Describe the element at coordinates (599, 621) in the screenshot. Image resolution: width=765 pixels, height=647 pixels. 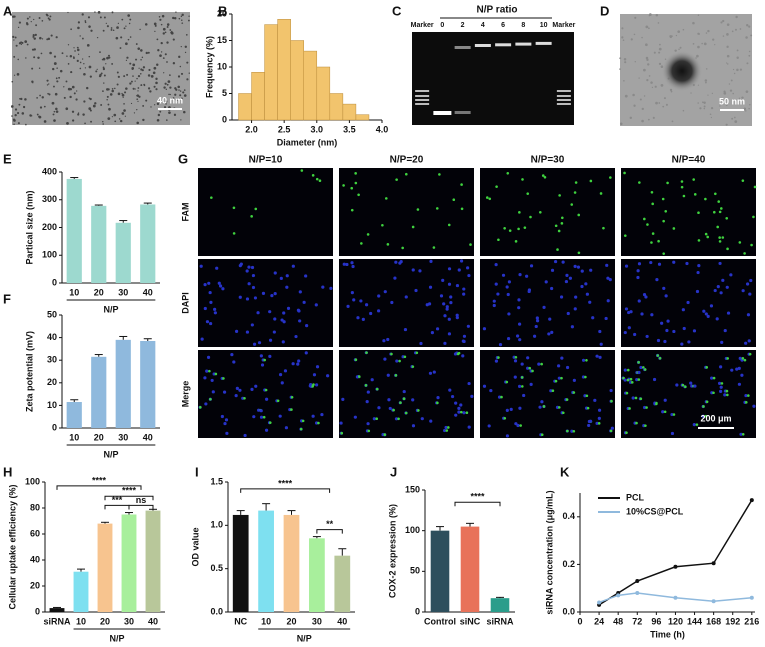
I see `x-tick-label: 24` at that location.